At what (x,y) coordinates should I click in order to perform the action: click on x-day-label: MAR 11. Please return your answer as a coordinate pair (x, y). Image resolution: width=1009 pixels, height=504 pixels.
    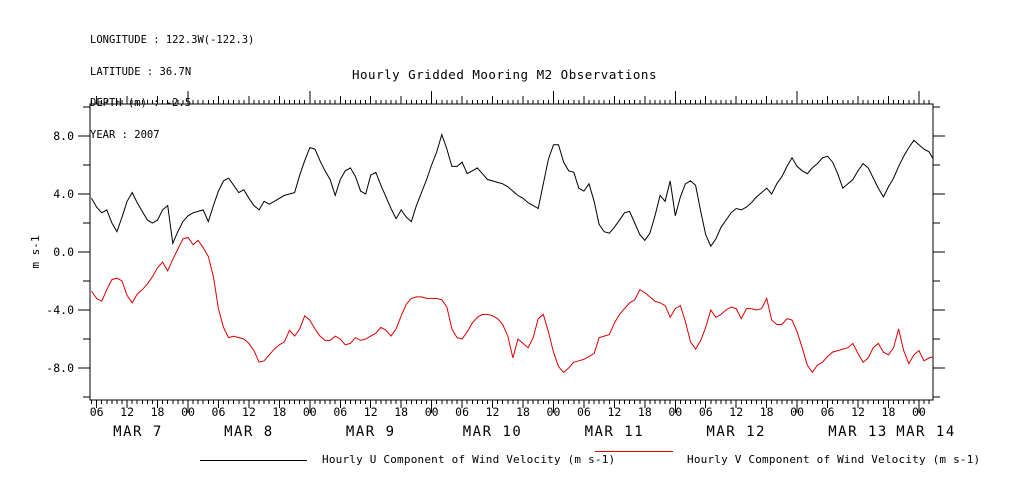
    Looking at the image, I should click on (615, 432).